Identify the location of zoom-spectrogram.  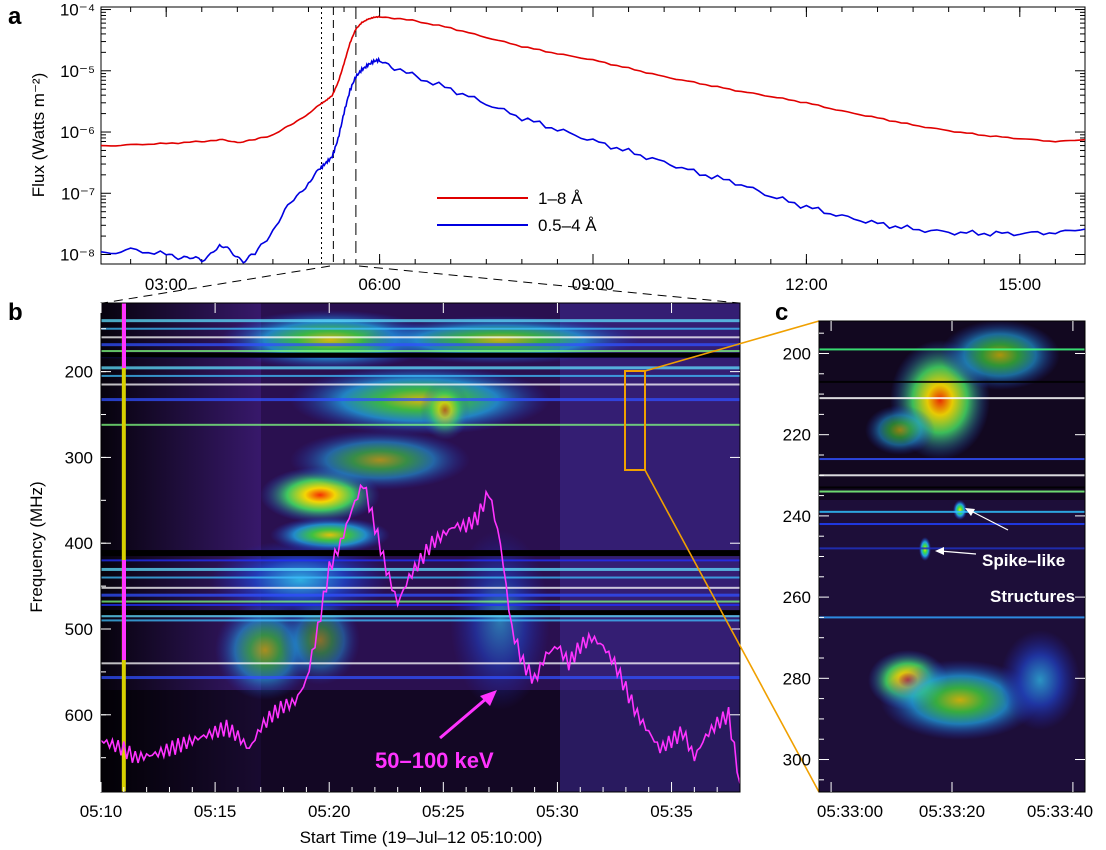
(952, 556).